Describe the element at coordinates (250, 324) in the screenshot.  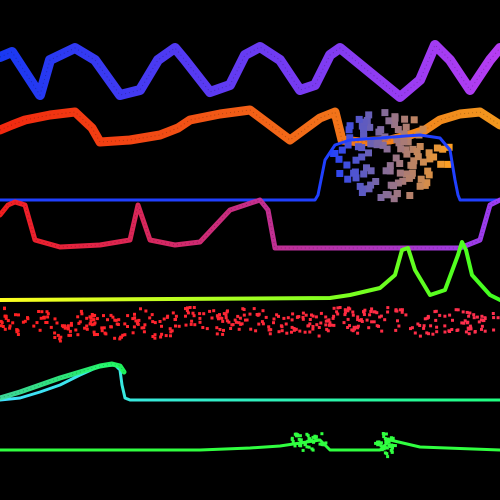
I see `series-6-scatter_line` at that location.